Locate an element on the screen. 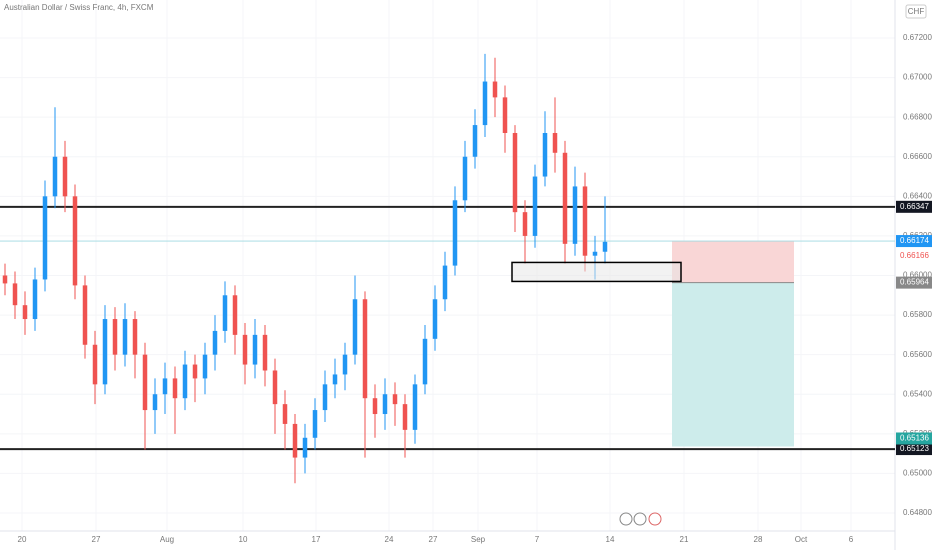 The width and height of the screenshot is (932, 550). y-tick-label: 0.65000 is located at coordinates (917, 473).